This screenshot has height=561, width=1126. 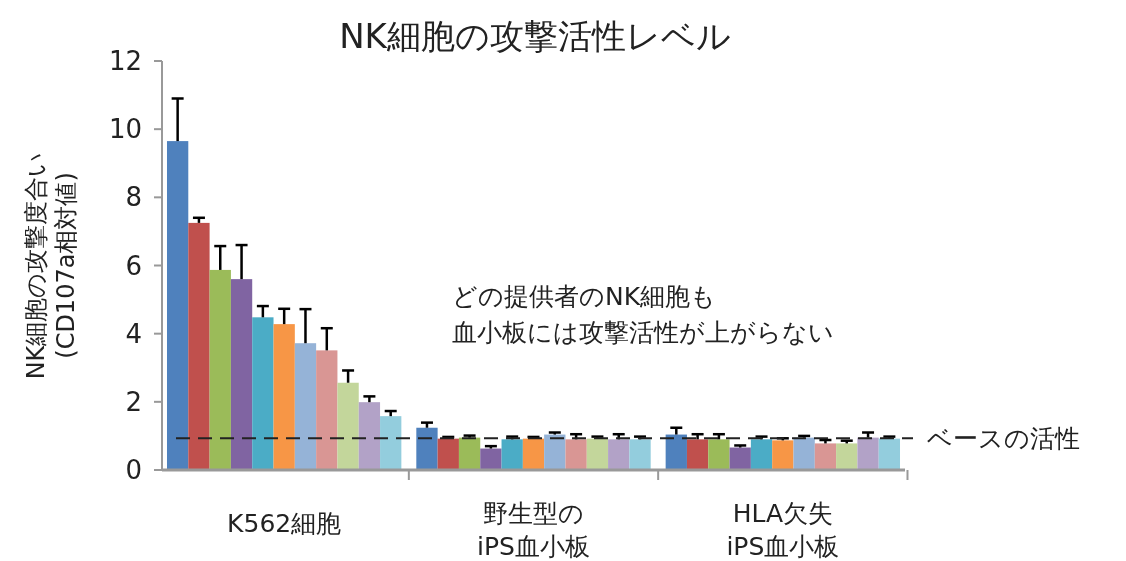 What do you see at coordinates (783, 530) in the screenshot?
I see `x-tick-label: HLA欠失 iPS血小板` at bounding box center [783, 530].